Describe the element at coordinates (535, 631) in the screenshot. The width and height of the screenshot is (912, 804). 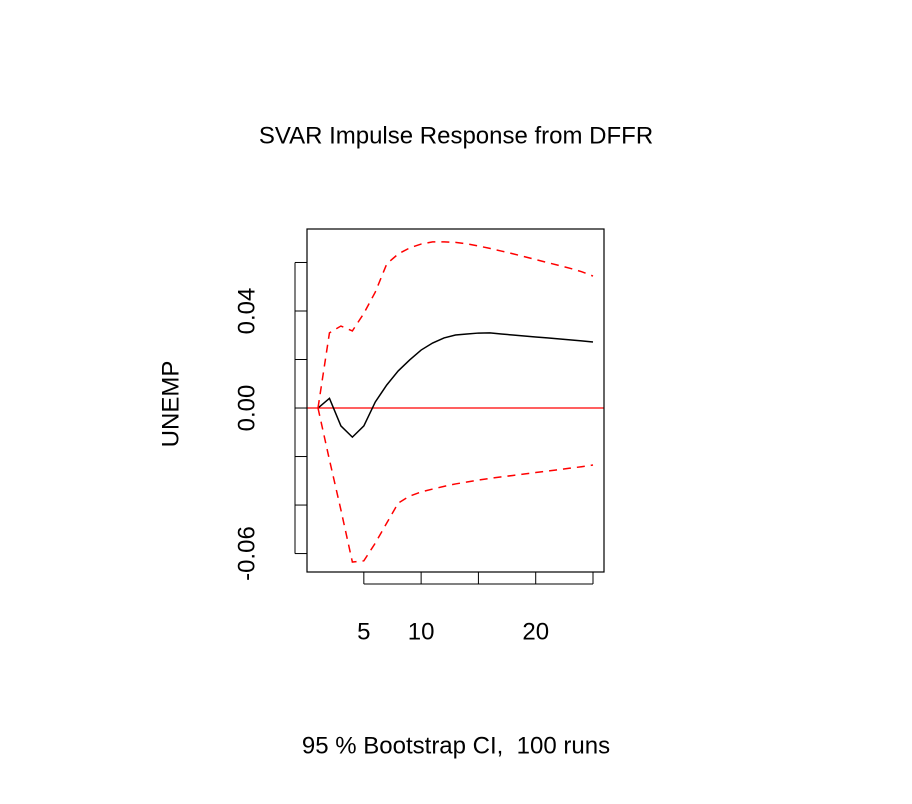
I see `x-tick-label: 20` at that location.